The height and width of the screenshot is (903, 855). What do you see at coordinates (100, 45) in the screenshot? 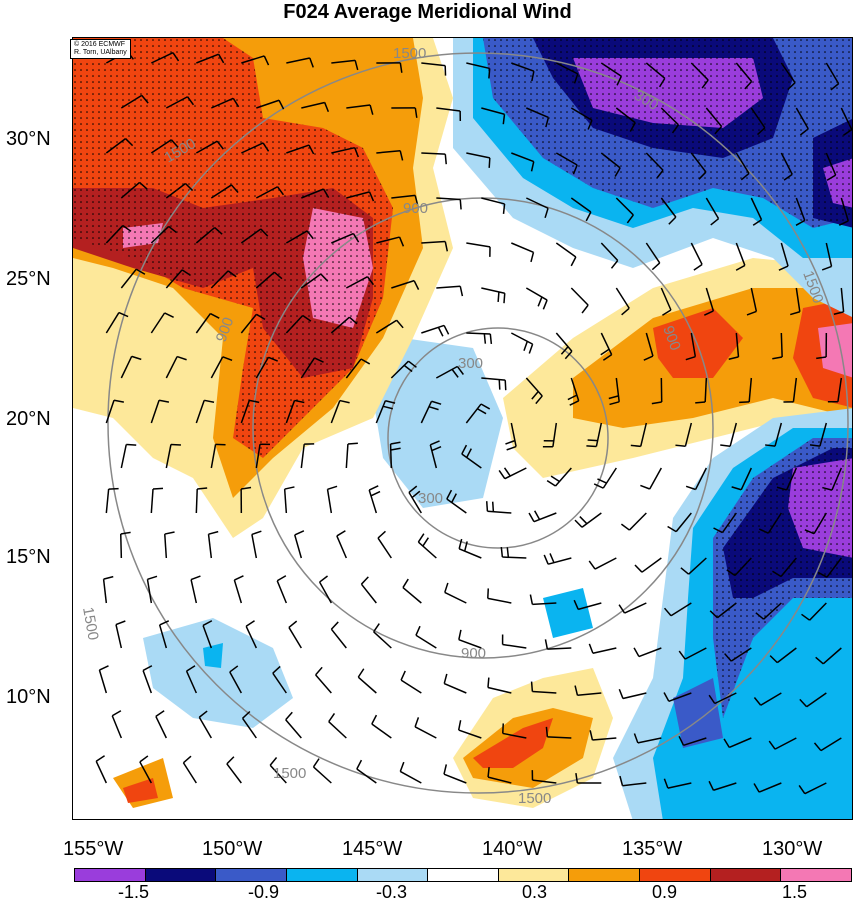
I see `credit-line: © 2016 ECMWF` at bounding box center [100, 45].